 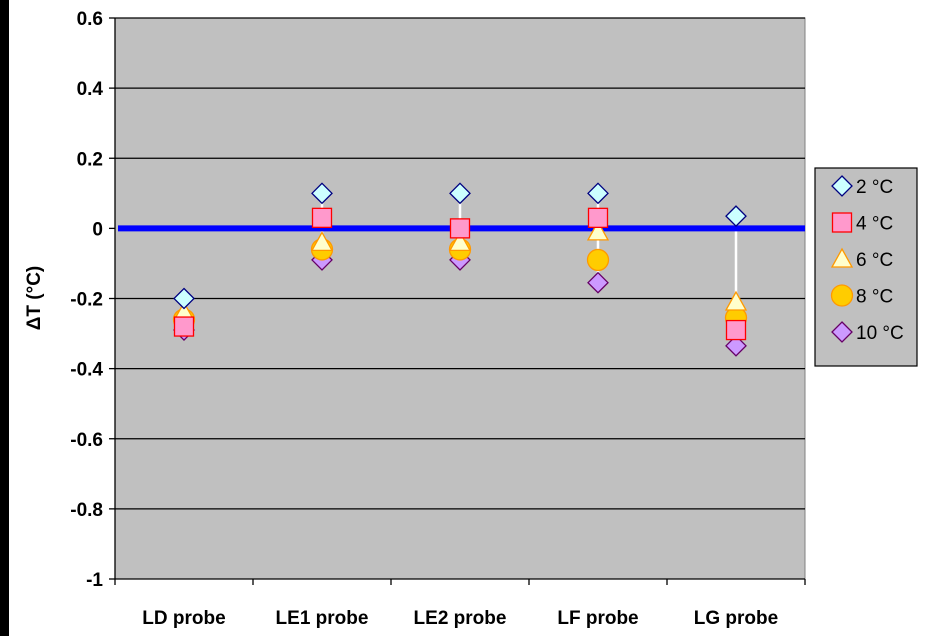 What do you see at coordinates (874, 224) in the screenshot?
I see `legend-label: 4 °C` at bounding box center [874, 224].